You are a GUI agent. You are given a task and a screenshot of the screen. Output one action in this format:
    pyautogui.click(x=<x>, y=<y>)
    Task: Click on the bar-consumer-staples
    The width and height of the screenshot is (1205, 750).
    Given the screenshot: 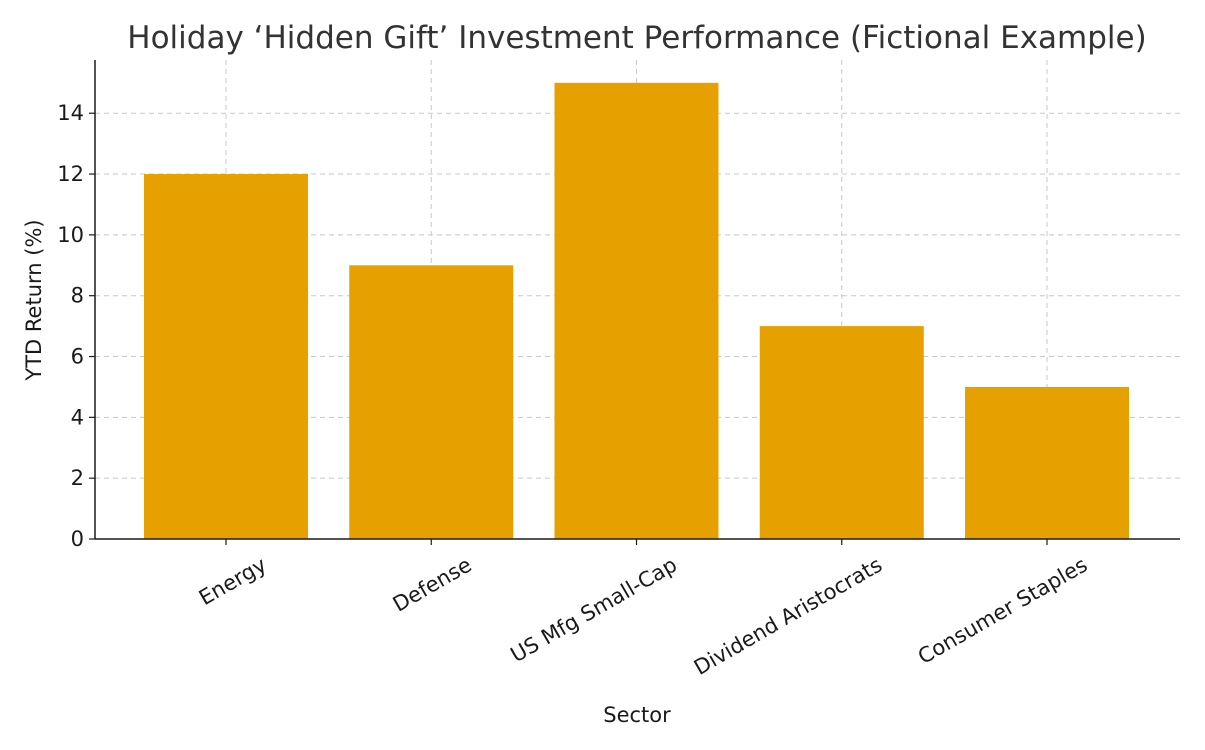 What is the action you would take?
    pyautogui.click(x=1047, y=462)
    